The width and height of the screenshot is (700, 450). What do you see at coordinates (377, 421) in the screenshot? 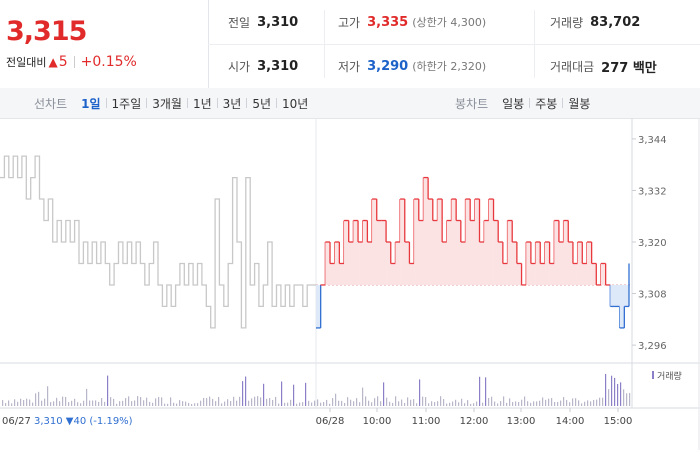
I see `x-tick-label: 10:00` at bounding box center [377, 421].